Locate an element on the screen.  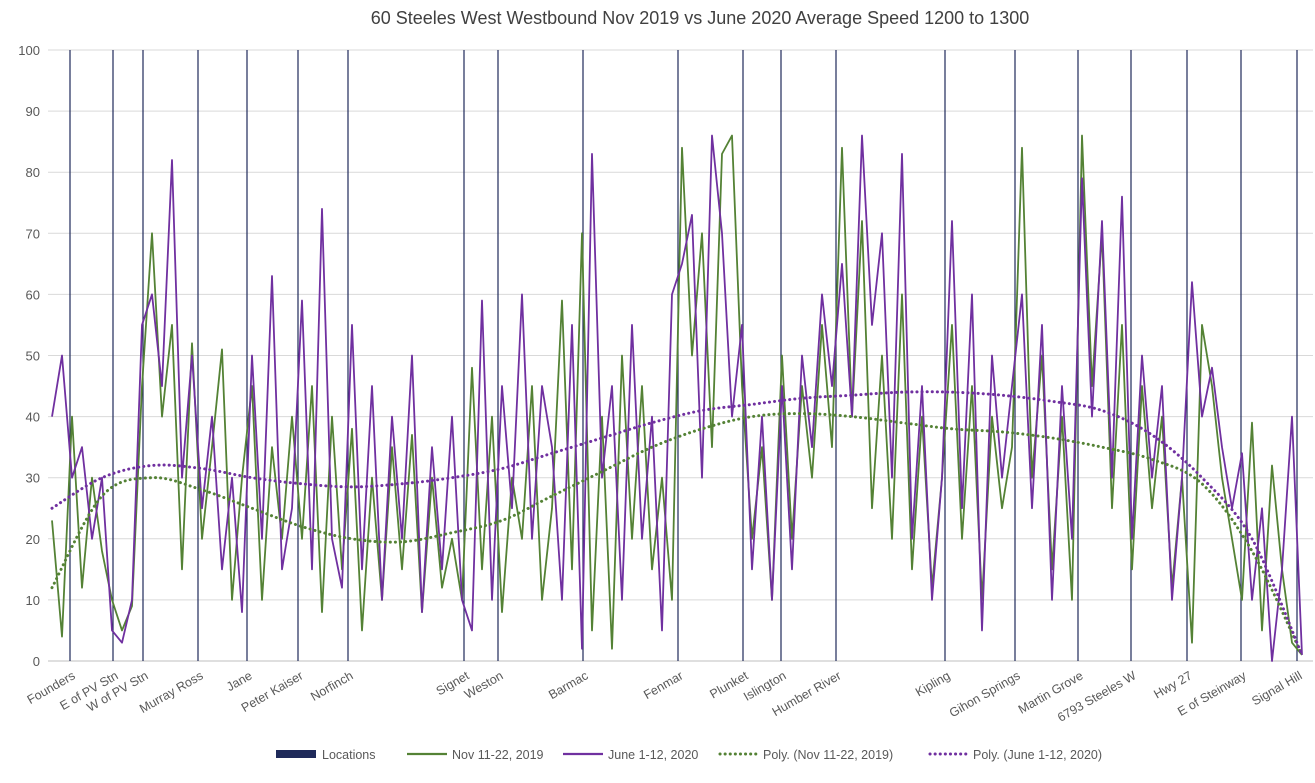
x-tick-label: Weston is located at coordinates (484, 684).